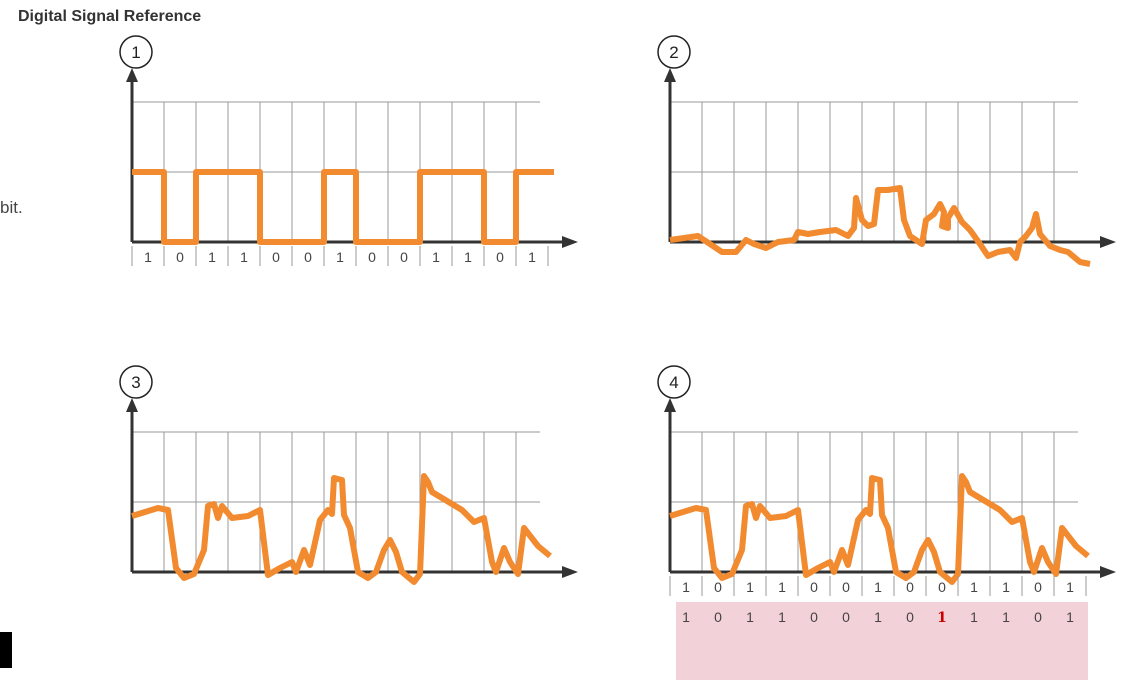 Image resolution: width=1124 pixels, height=680 pixels. What do you see at coordinates (343, 207) in the screenshot?
I see `square-wave-signal` at bounding box center [343, 207].